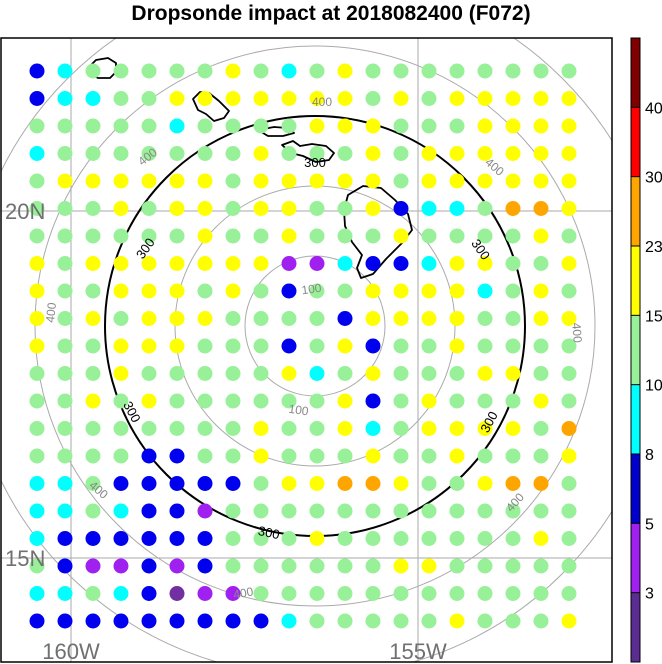  Describe the element at coordinates (653, 386) in the screenshot. I see `colorbar-tick-label: 10` at that location.